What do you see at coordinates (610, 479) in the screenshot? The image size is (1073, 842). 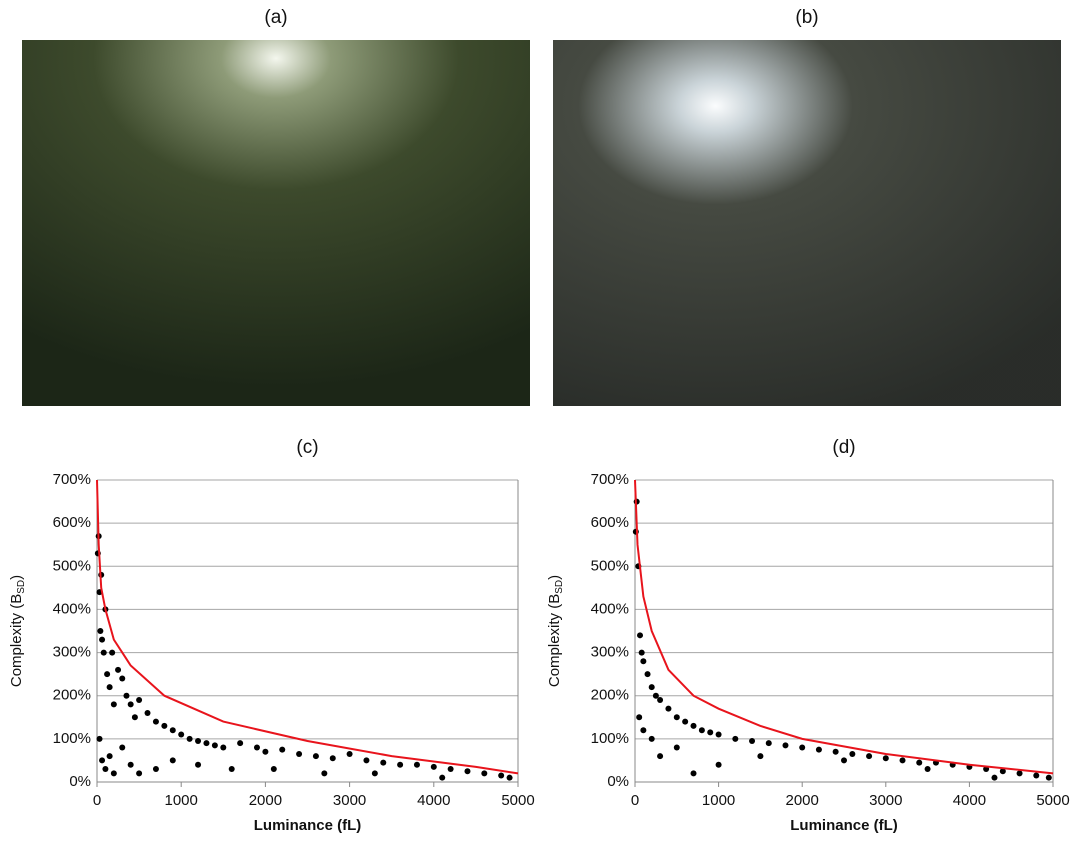 I see `y-tick-label: 700%` at bounding box center [610, 479].